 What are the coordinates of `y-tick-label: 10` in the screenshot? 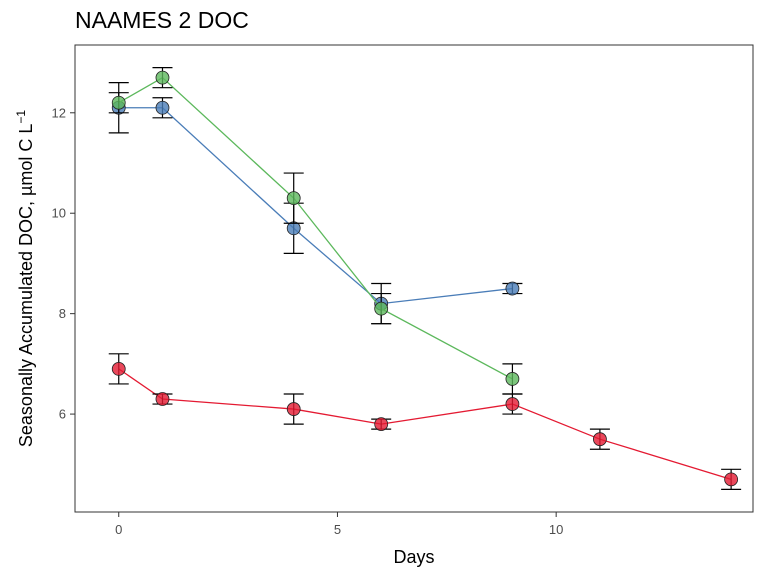 It's located at (59, 213).